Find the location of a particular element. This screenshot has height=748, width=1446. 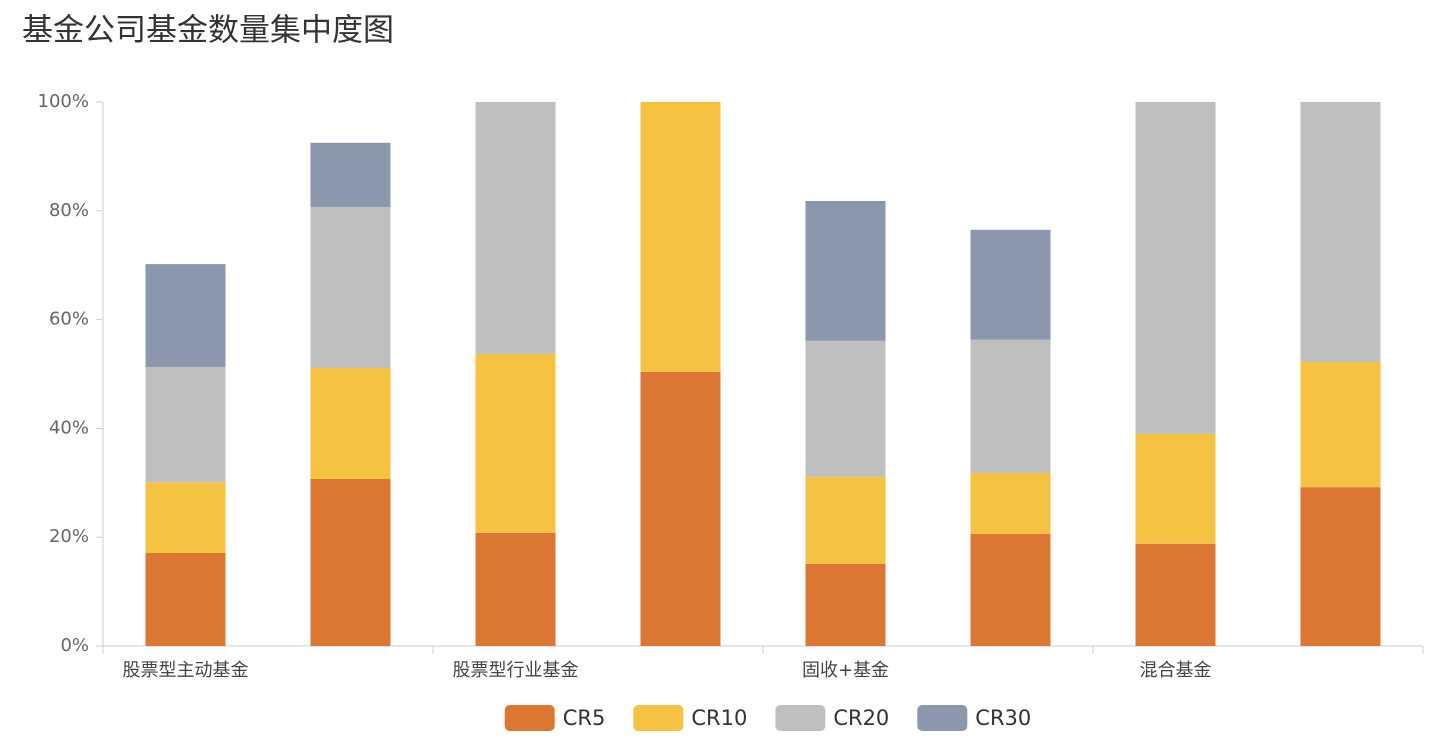

x-tick-label: 固收+基金 is located at coordinates (845, 670).